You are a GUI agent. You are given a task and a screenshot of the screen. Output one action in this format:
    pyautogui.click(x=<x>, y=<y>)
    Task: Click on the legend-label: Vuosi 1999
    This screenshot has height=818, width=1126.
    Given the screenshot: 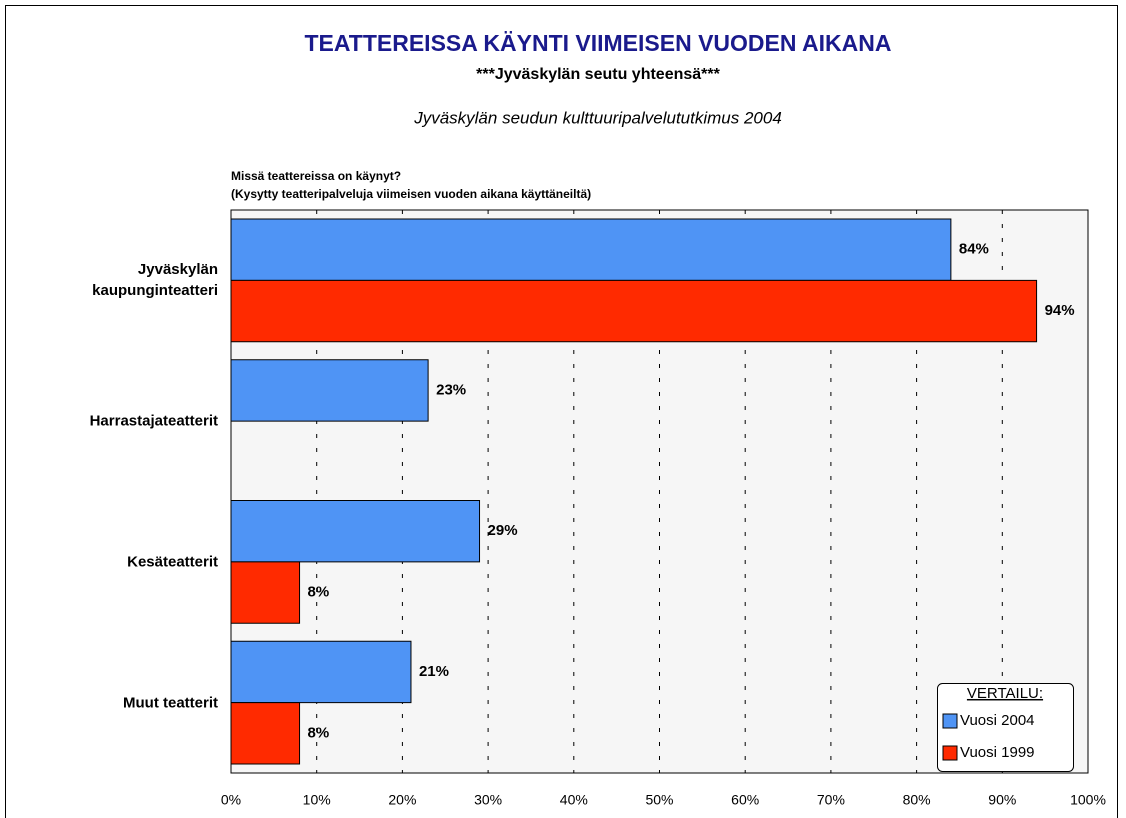 What is the action you would take?
    pyautogui.click(x=997, y=752)
    